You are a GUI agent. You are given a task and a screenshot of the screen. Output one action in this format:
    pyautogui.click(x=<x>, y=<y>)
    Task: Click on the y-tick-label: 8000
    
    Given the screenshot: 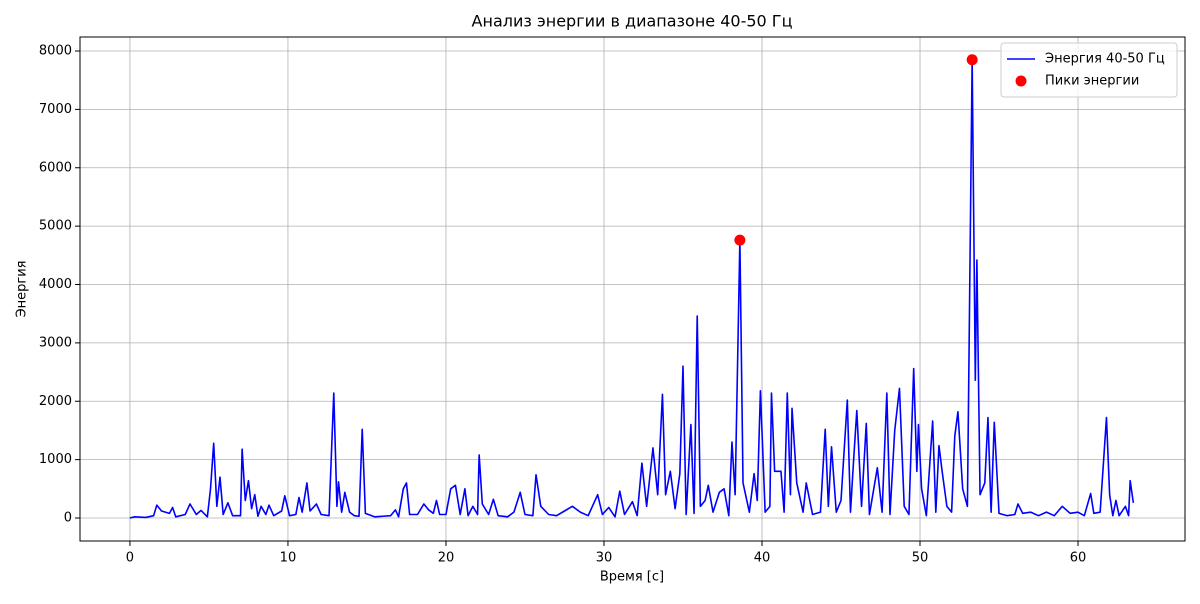 What is the action you would take?
    pyautogui.click(x=55, y=51)
    